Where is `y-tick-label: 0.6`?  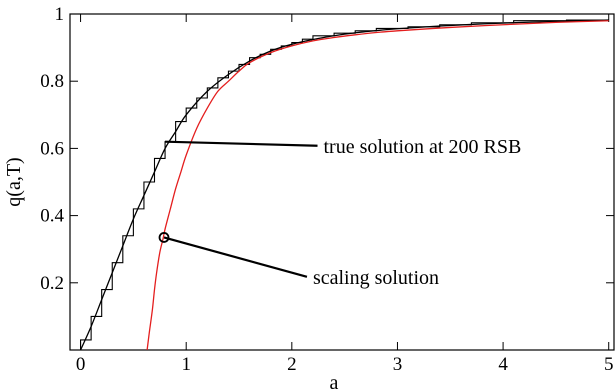 y-tick-label: 0.6 is located at coordinates (52, 148).